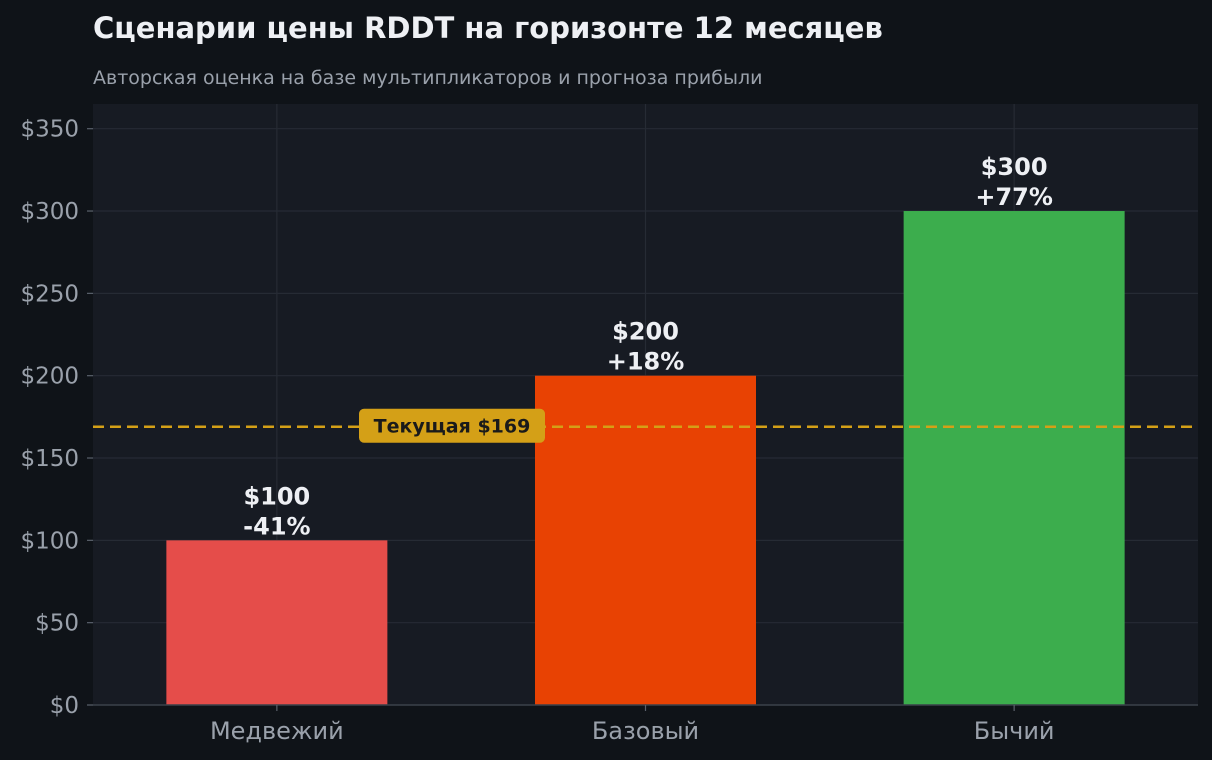 This screenshot has height=760, width=1212. Describe the element at coordinates (276, 526) in the screenshot. I see `bar-change-label: -41%` at that location.